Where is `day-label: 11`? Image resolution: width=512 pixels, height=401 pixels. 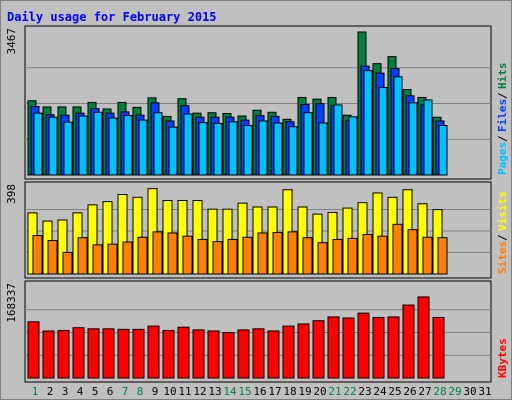 day-label: 11 is located at coordinates (184, 391).